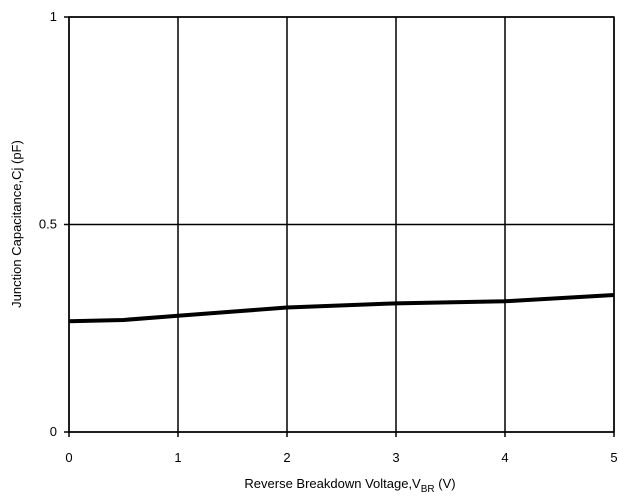 The width and height of the screenshot is (619, 498). What do you see at coordinates (395, 457) in the screenshot?
I see `x-tick-label: 3` at bounding box center [395, 457].